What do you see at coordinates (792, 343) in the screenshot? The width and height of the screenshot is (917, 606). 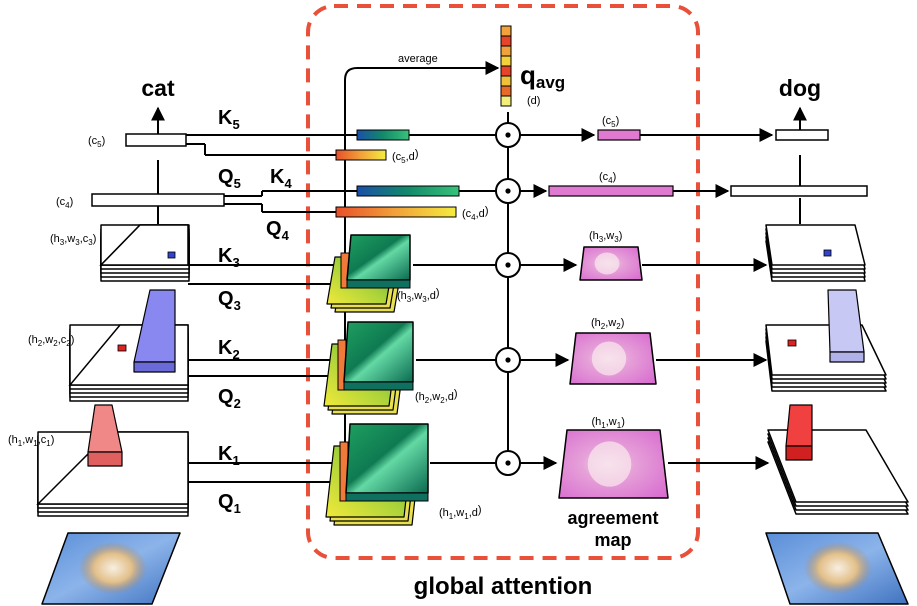 I see `right-l2-marker` at bounding box center [792, 343].